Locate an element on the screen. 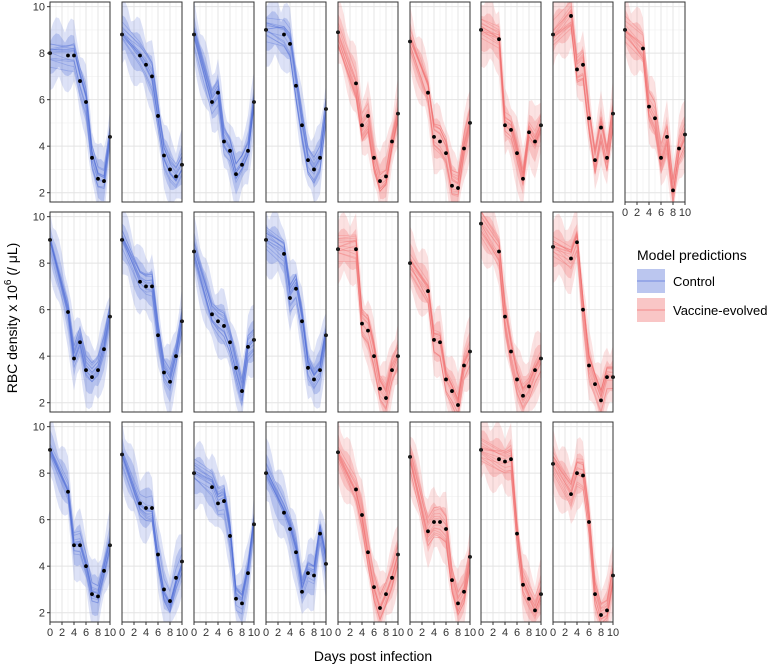 The image size is (778, 666). y-tick-label: 2 is located at coordinates (42, 614).